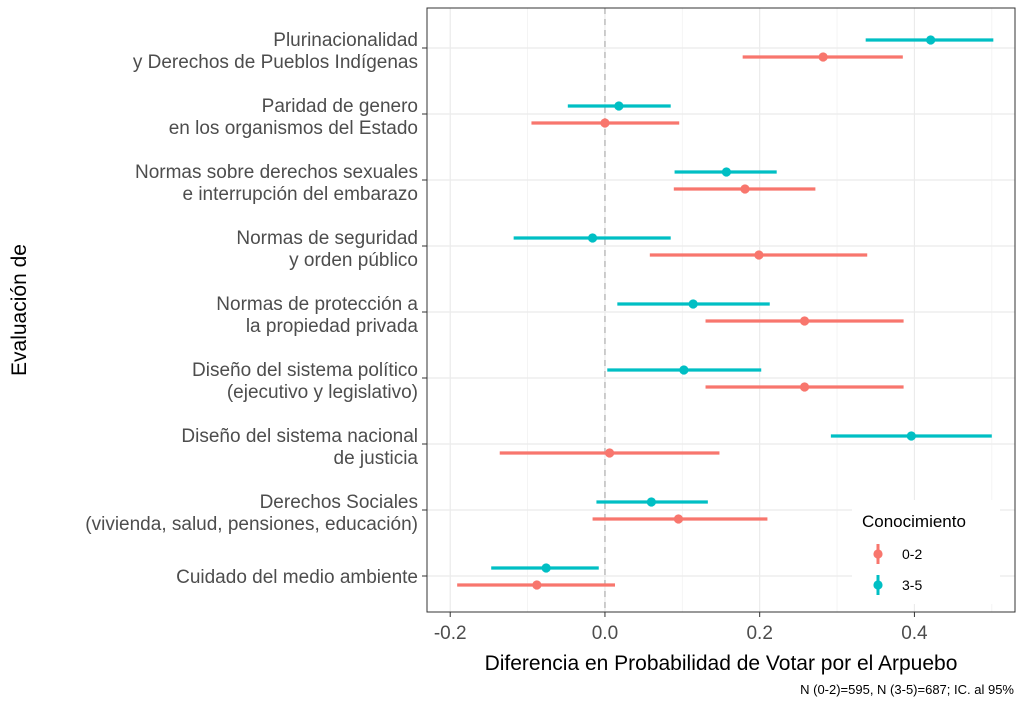 The image size is (1024, 705). I want to click on category-label-line1: Diseño del sistema nacional, so click(299, 436).